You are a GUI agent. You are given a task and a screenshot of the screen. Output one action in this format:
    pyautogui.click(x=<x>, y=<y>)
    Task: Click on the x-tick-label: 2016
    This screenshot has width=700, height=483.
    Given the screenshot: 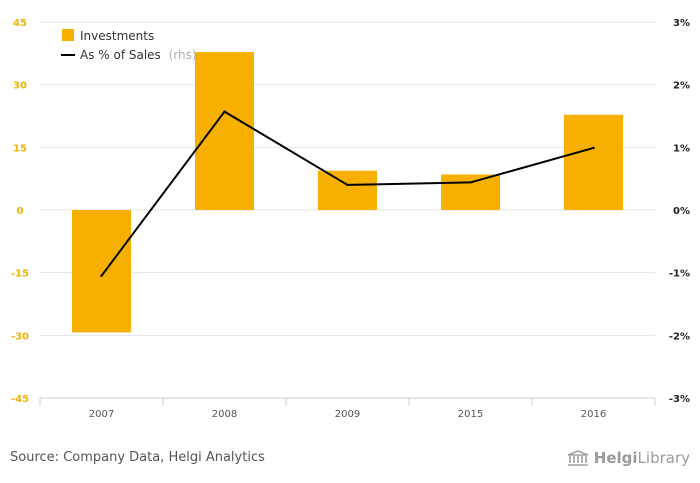 What is the action you would take?
    pyautogui.click(x=593, y=414)
    